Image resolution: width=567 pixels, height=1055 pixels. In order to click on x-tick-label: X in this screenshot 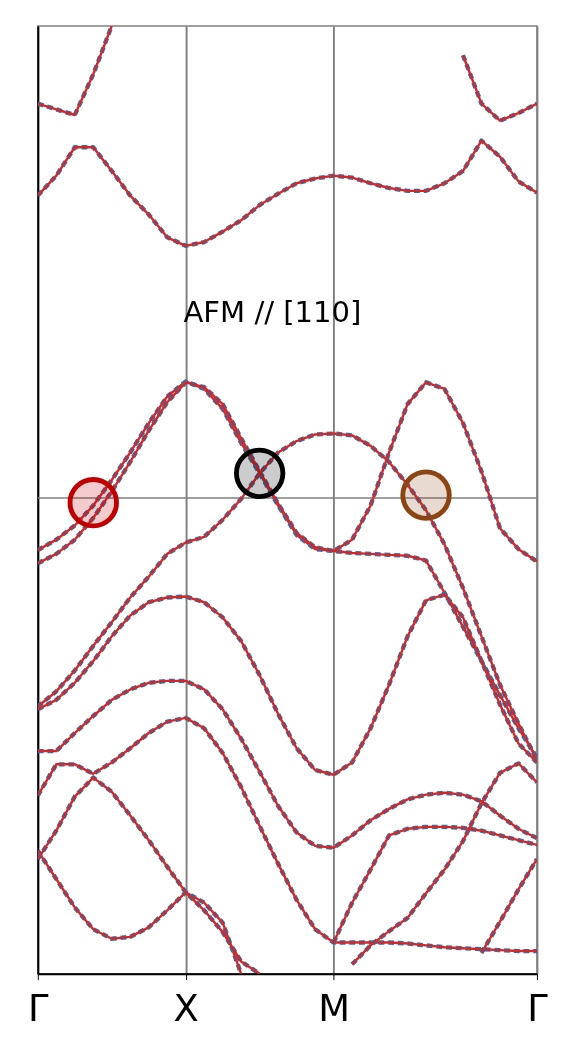, I will do `click(186, 1008)`.